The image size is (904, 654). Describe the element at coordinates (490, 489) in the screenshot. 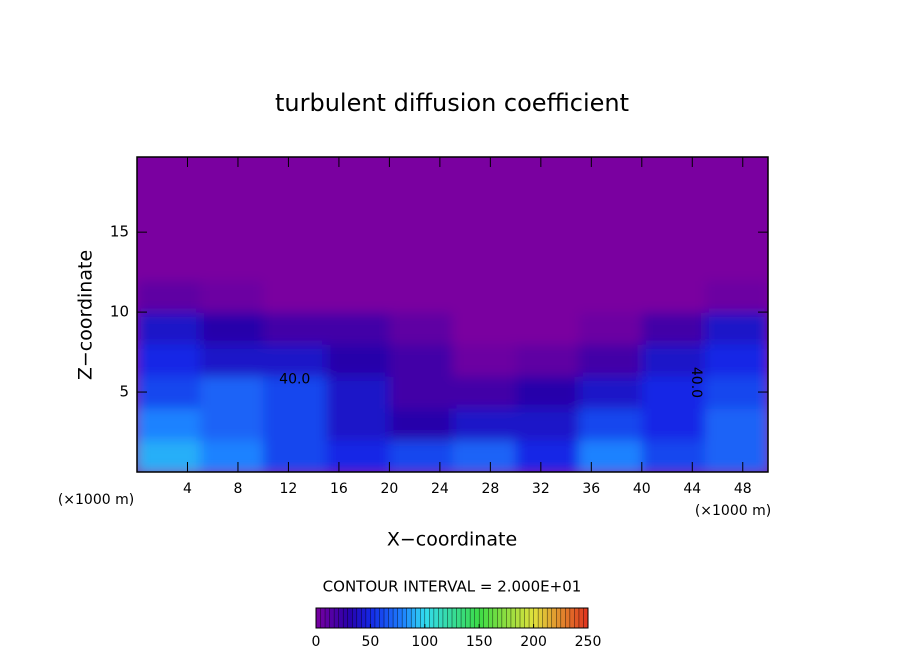

I see `x-tick-label: 28` at that location.